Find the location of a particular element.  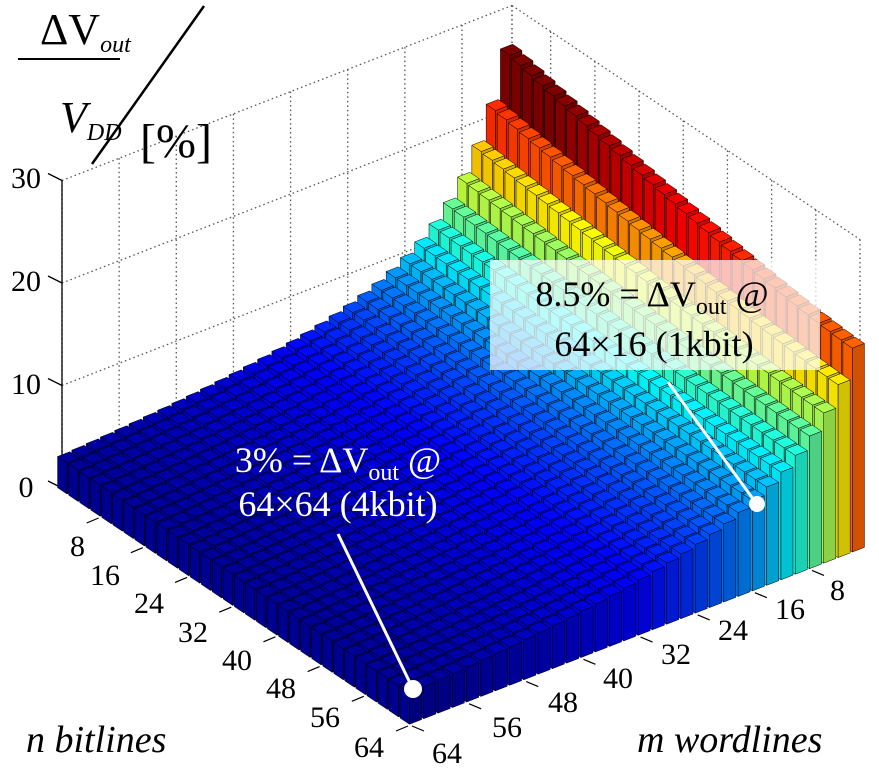

y-tick-label: 64 is located at coordinates (447, 753).